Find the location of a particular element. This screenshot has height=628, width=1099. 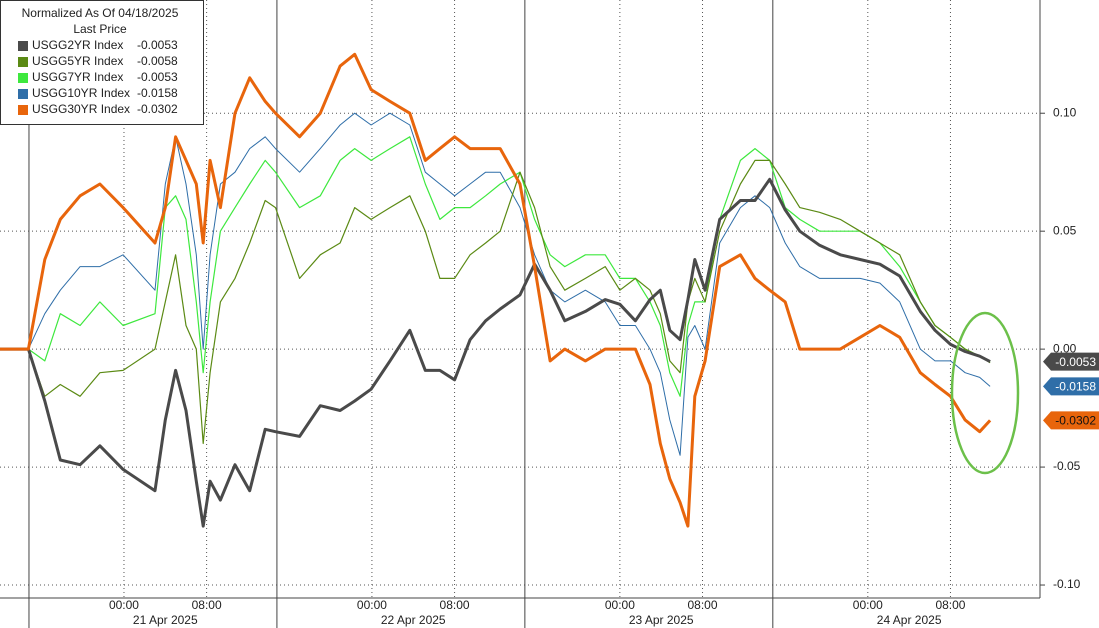

y-tick-label: -0.10 is located at coordinates (1067, 584).